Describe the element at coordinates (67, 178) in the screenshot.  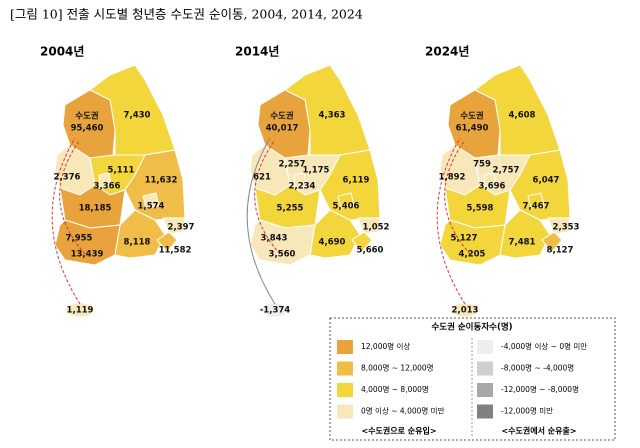
I see `region-value: 2,376` at that location.